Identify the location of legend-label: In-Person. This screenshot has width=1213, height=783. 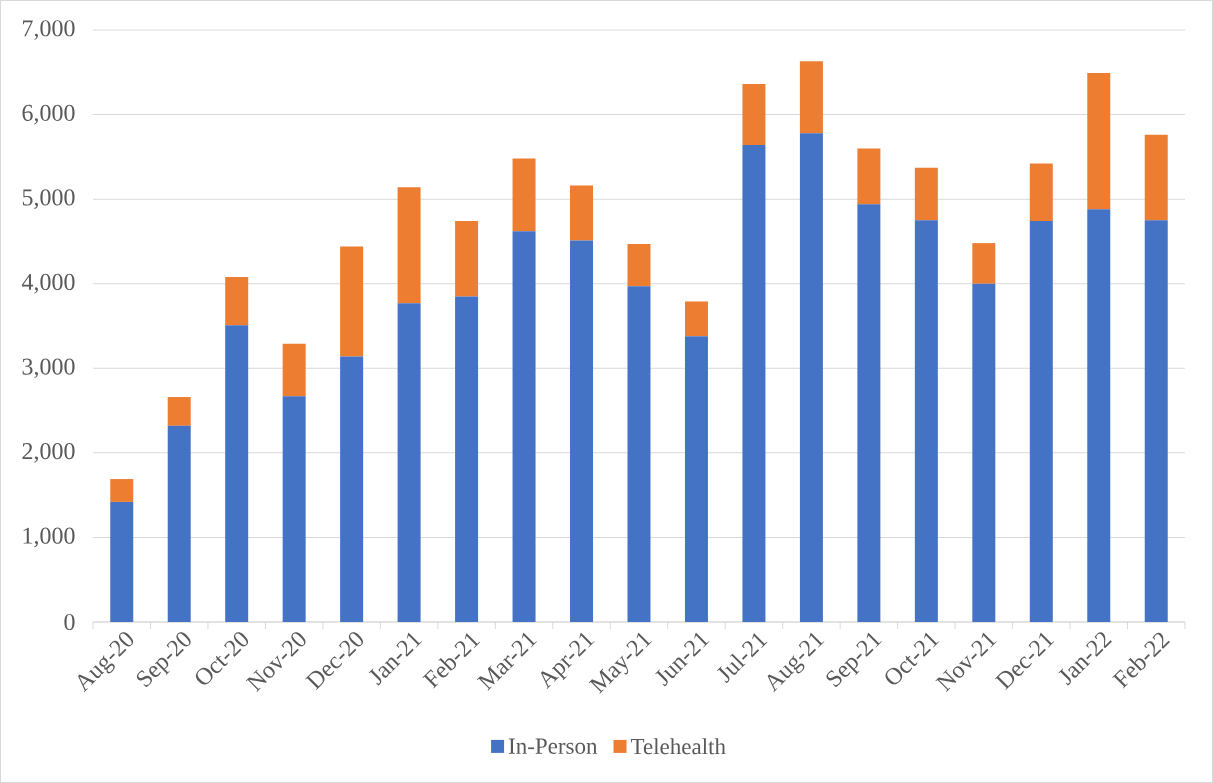
(553, 746).